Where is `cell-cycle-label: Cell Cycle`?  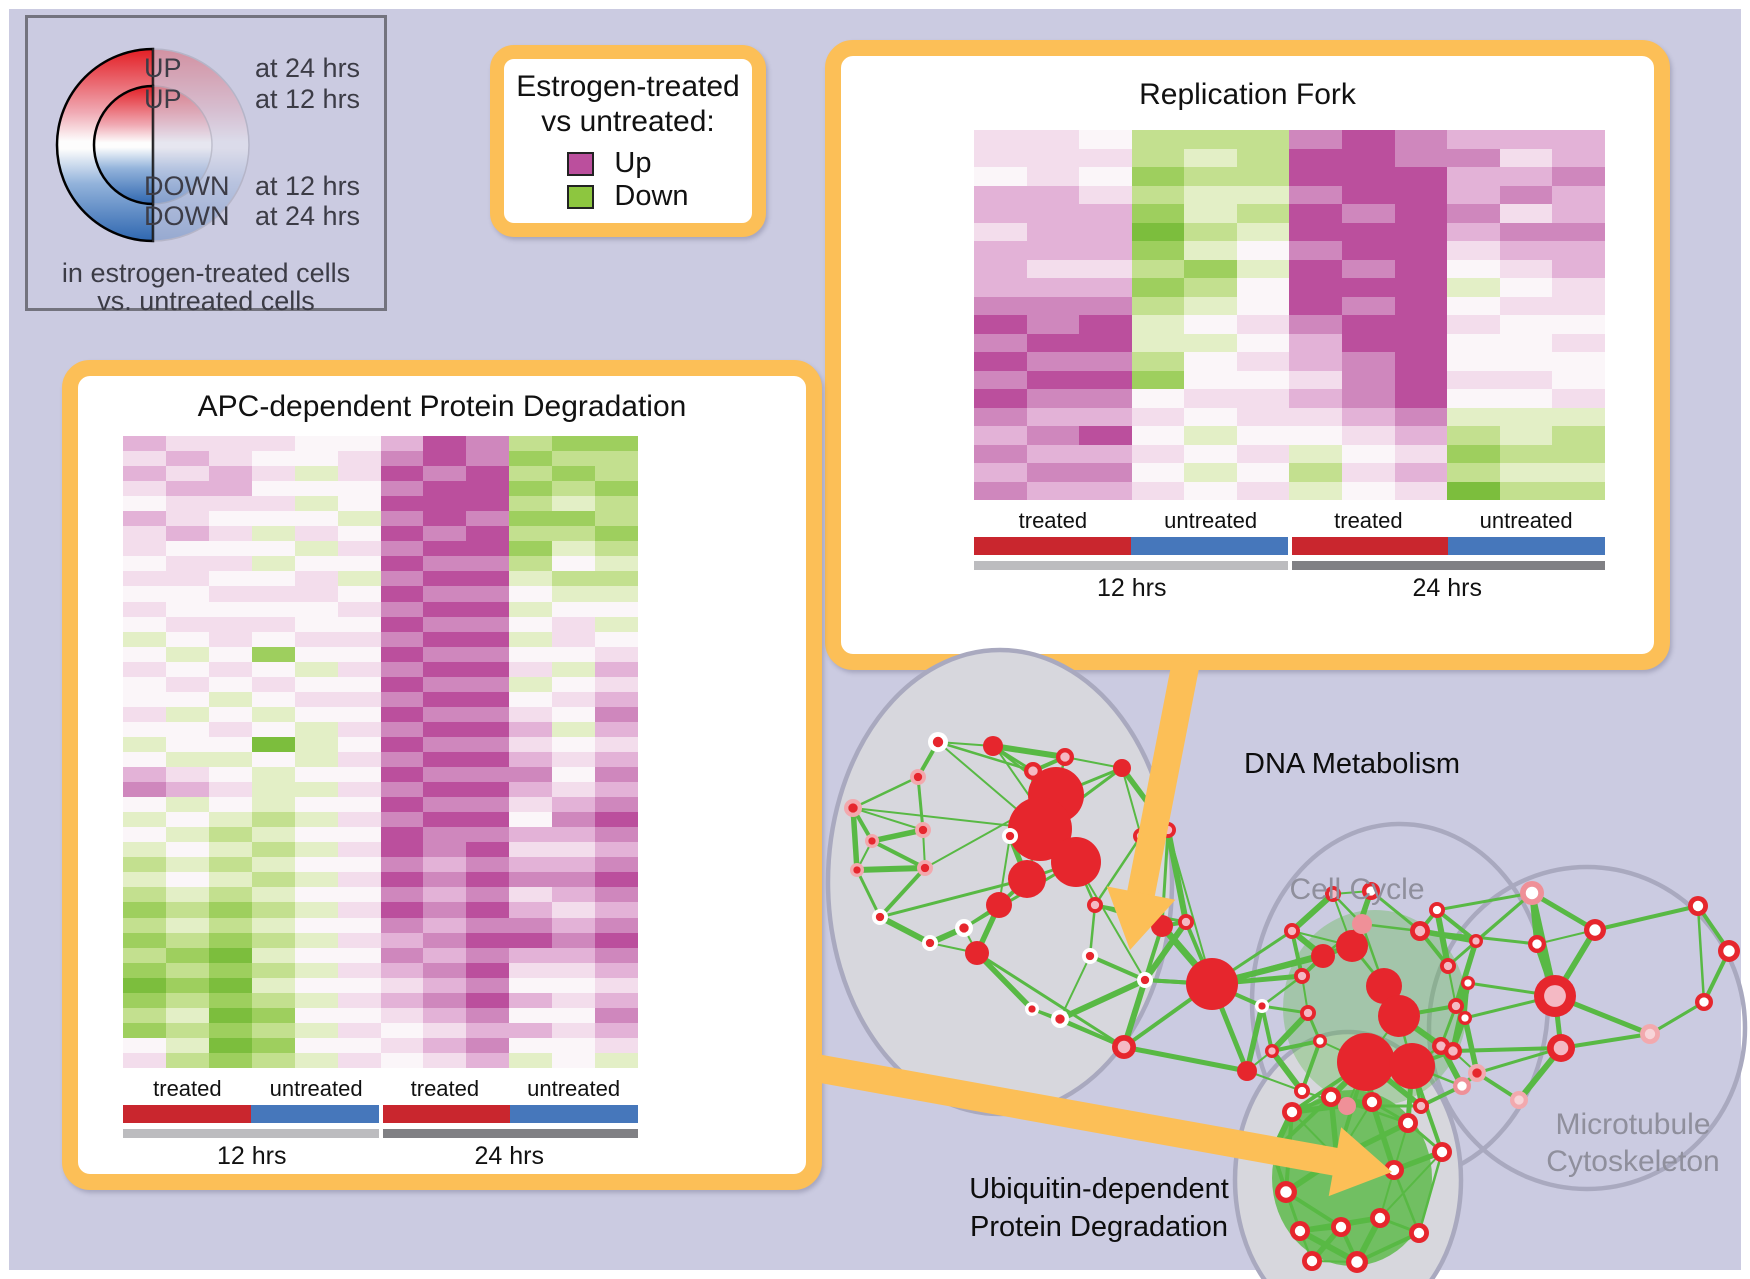 cell-cycle-label: Cell Cycle is located at coordinates (1357, 889).